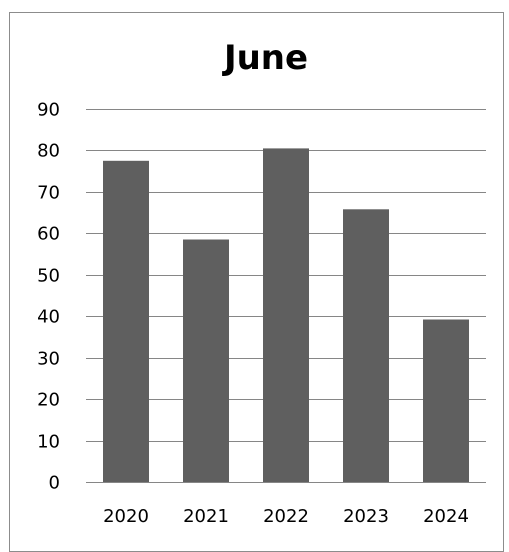 Image resolution: width=509 pixels, height=552 pixels. I want to click on bar-2022, so click(286, 315).